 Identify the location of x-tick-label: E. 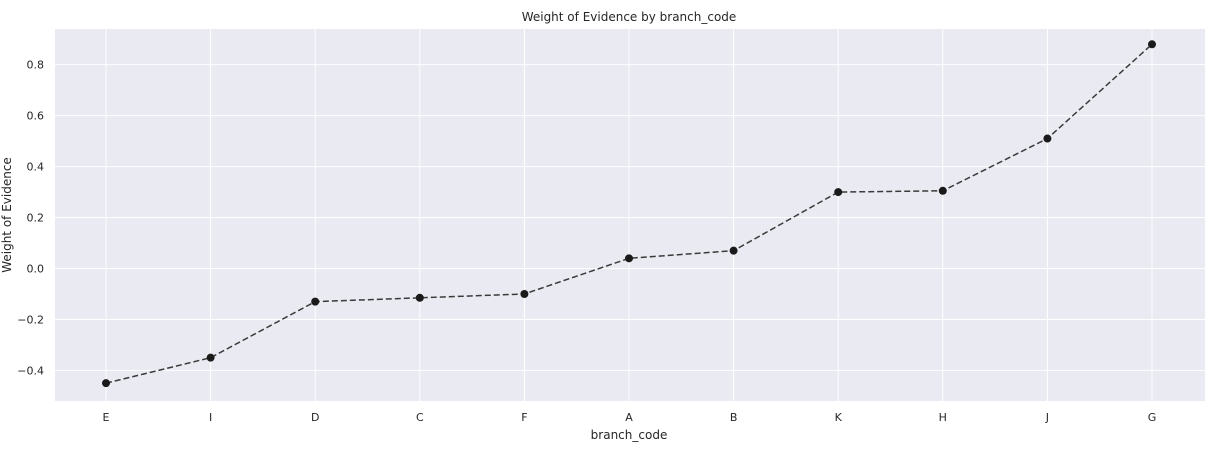
(106, 417).